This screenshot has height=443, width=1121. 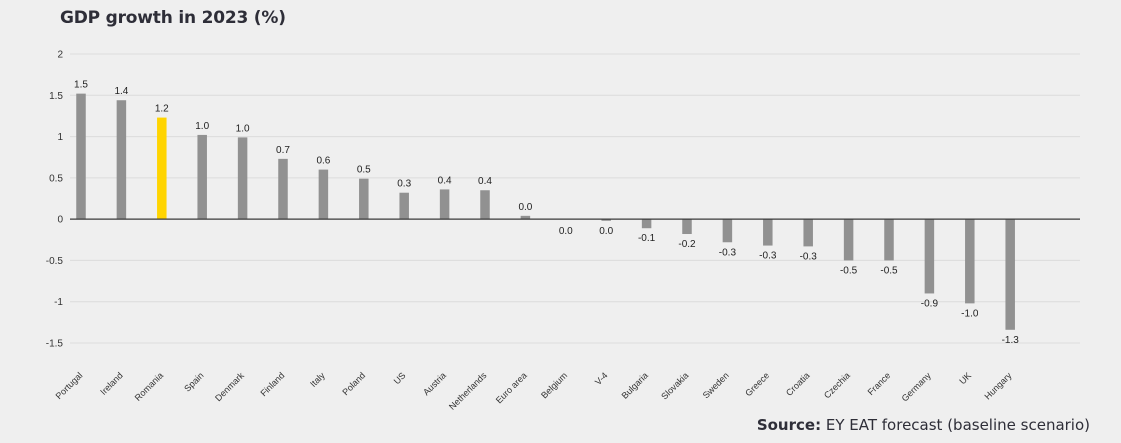 What do you see at coordinates (965, 378) in the screenshot?
I see `x-tick-label: UK` at bounding box center [965, 378].